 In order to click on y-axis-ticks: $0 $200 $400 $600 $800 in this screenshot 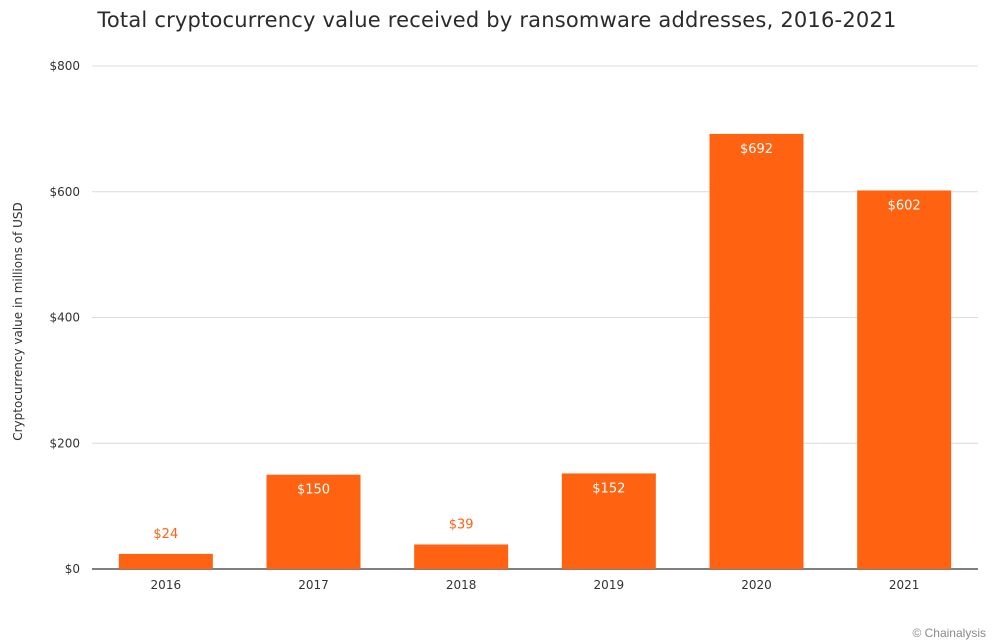, I will do `click(64, 317)`.